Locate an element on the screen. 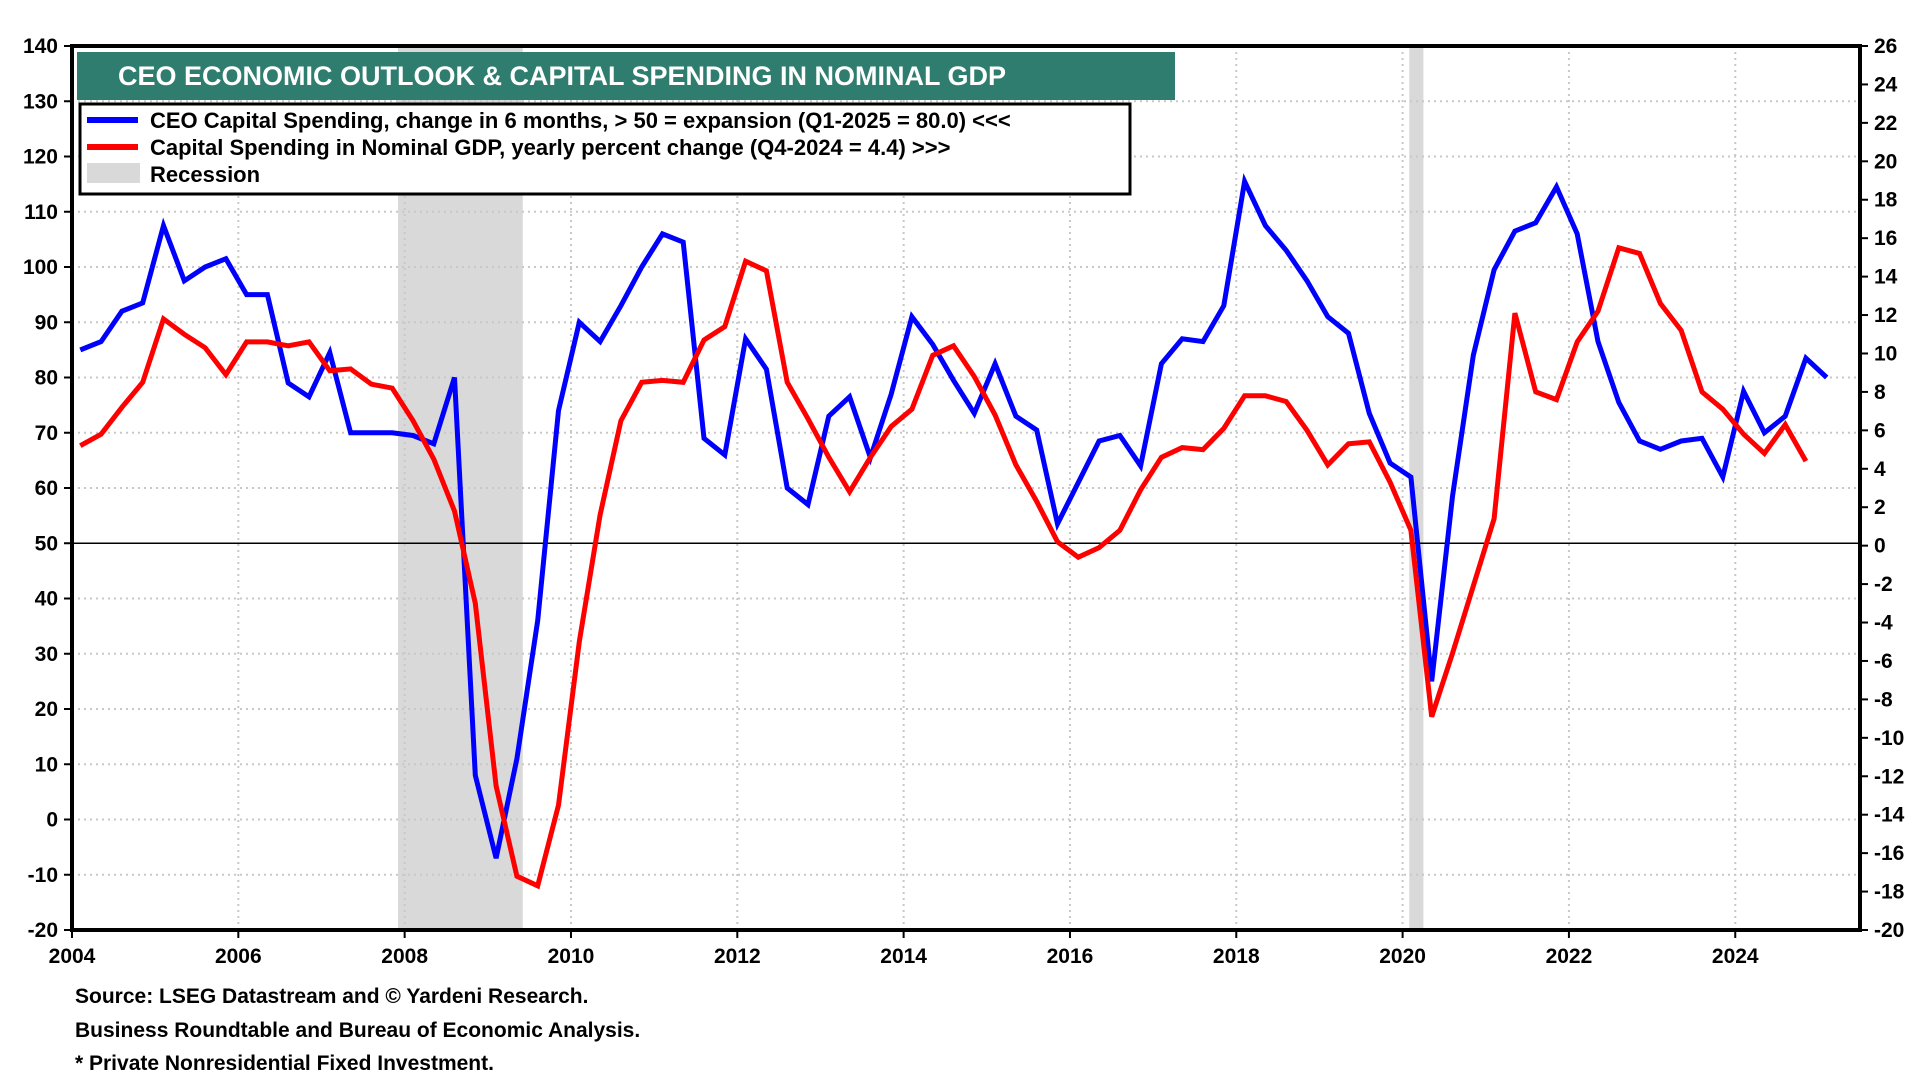  left-axis-tick-label: 130 is located at coordinates (40, 101).